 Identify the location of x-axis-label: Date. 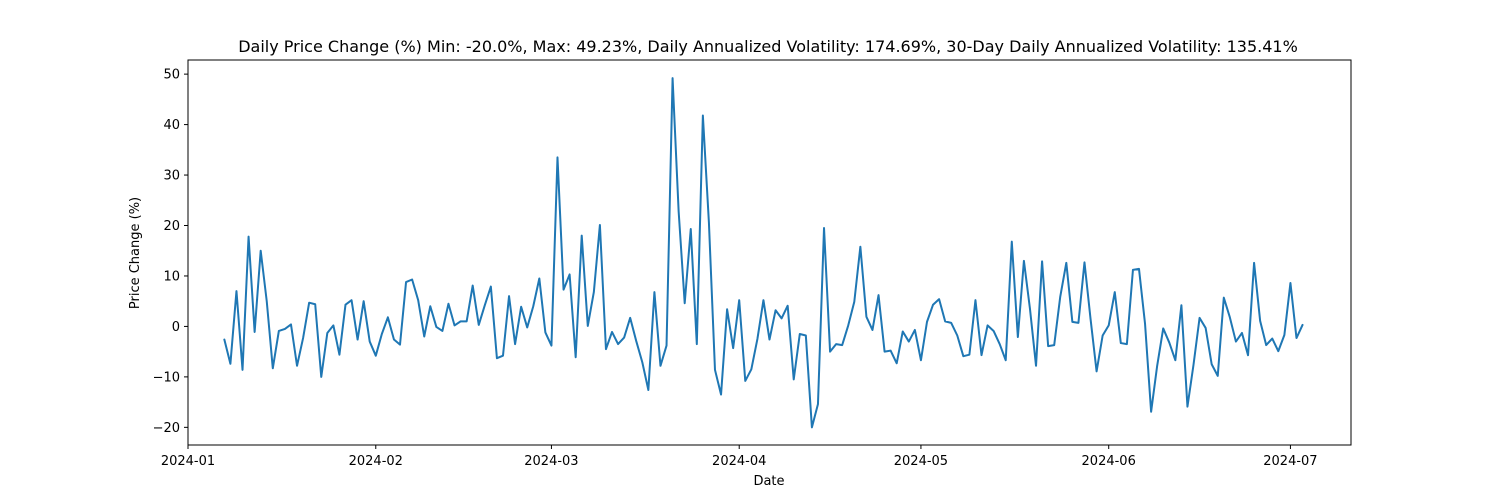
(768, 481).